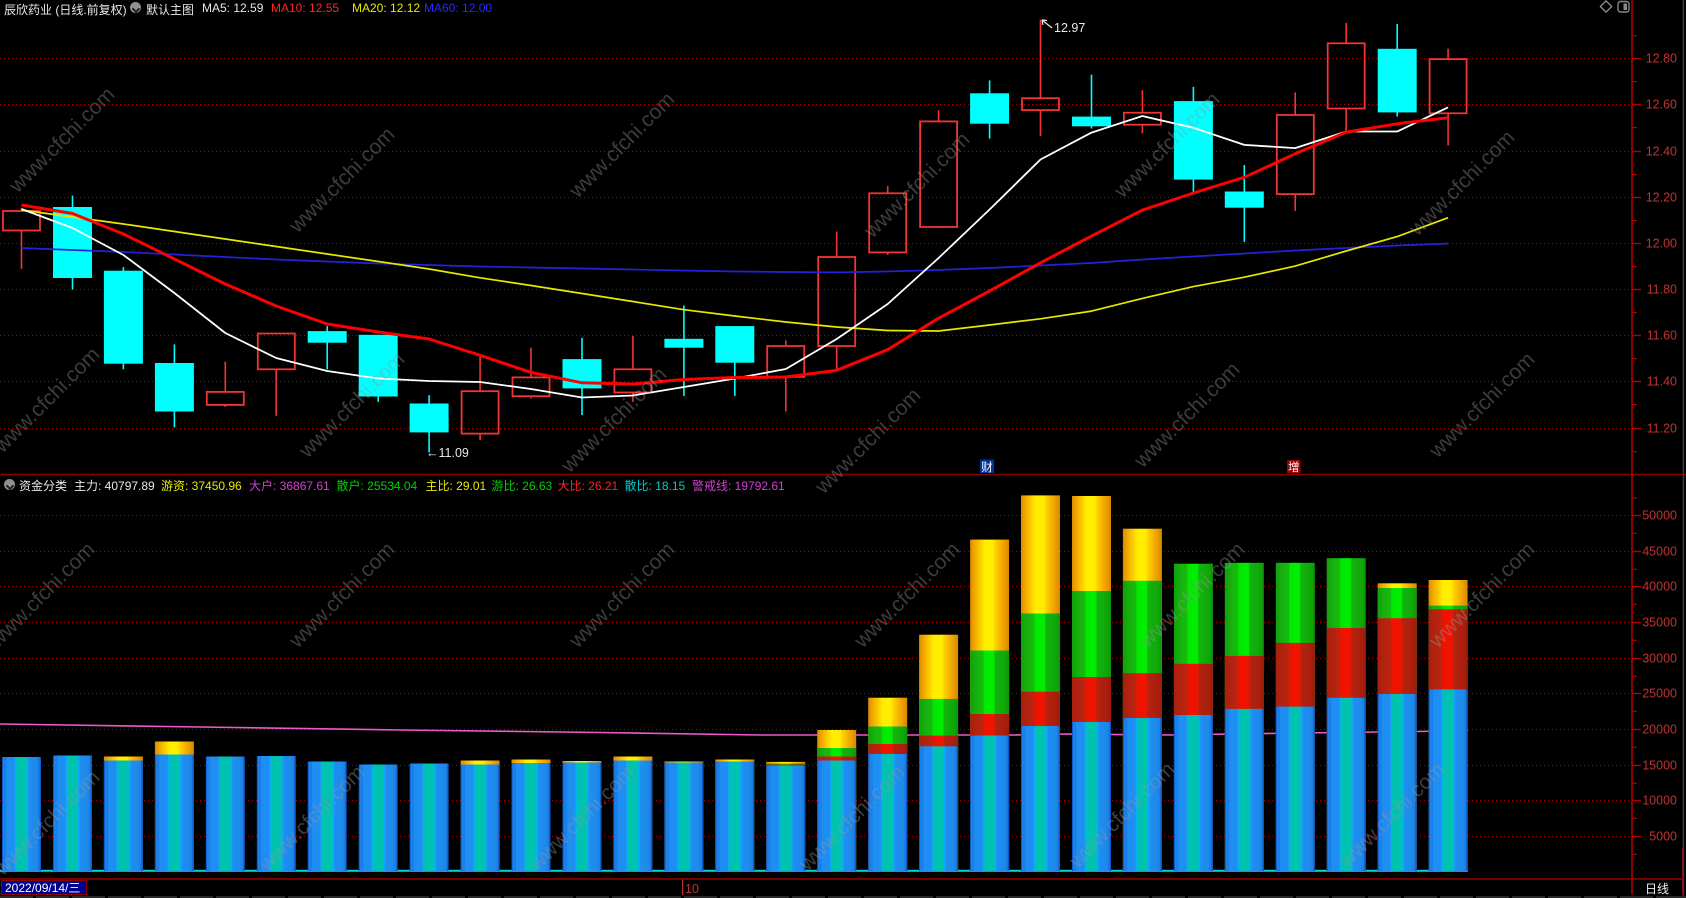 This screenshot has height=898, width=1686. Describe the element at coordinates (1661, 198) in the screenshot. I see `svg-text: 12.20` at that location.